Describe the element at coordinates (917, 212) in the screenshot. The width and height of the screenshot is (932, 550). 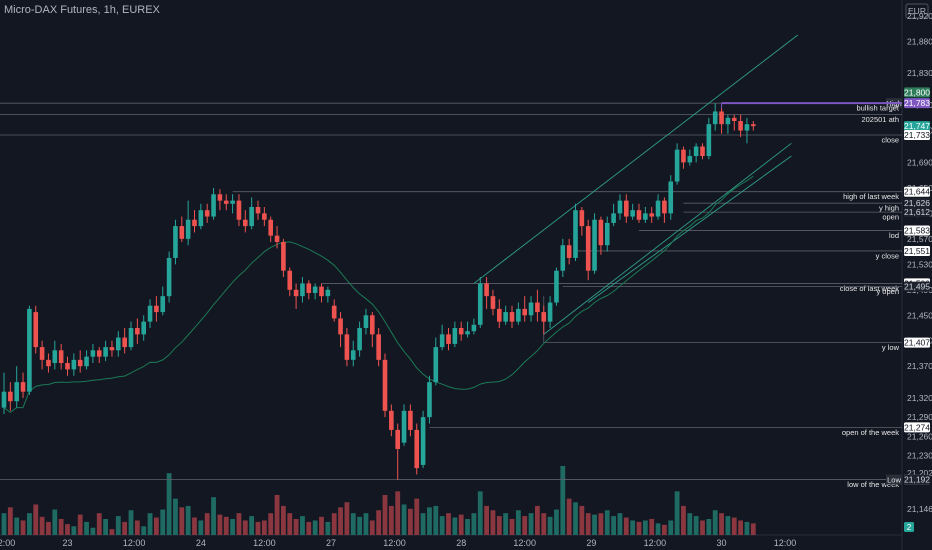
I see `price-badge-text: 21,612` at that location.